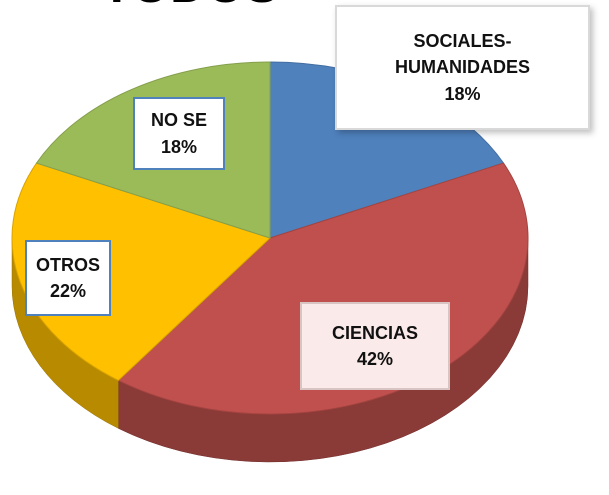  Describe the element at coordinates (375, 332) in the screenshot. I see `category-label: CIENCIAS` at that location.